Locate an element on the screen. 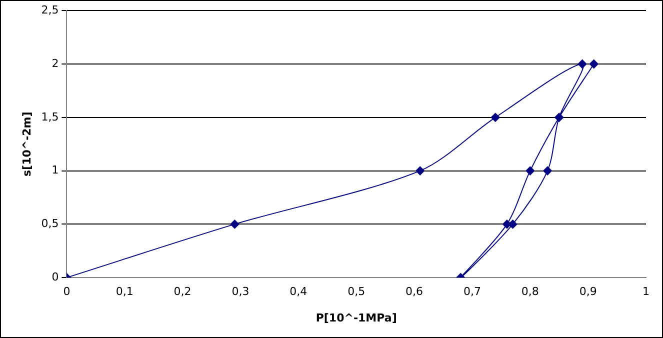 This screenshot has height=338, width=663. x-tick-label: 1 is located at coordinates (646, 291).